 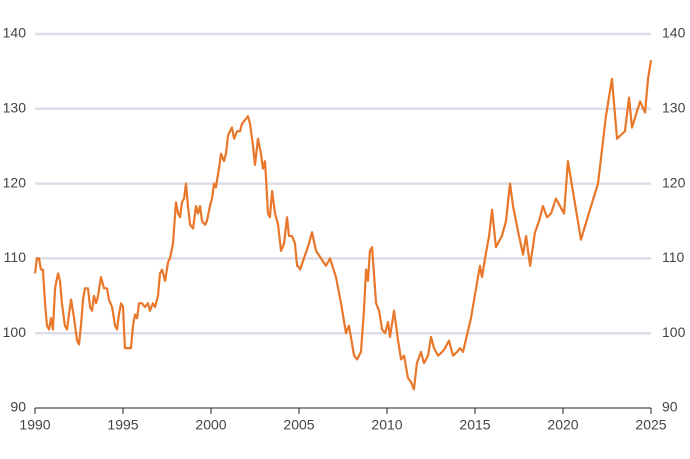 What do you see at coordinates (15, 108) in the screenshot?
I see `y-tick-label: 130` at bounding box center [15, 108].